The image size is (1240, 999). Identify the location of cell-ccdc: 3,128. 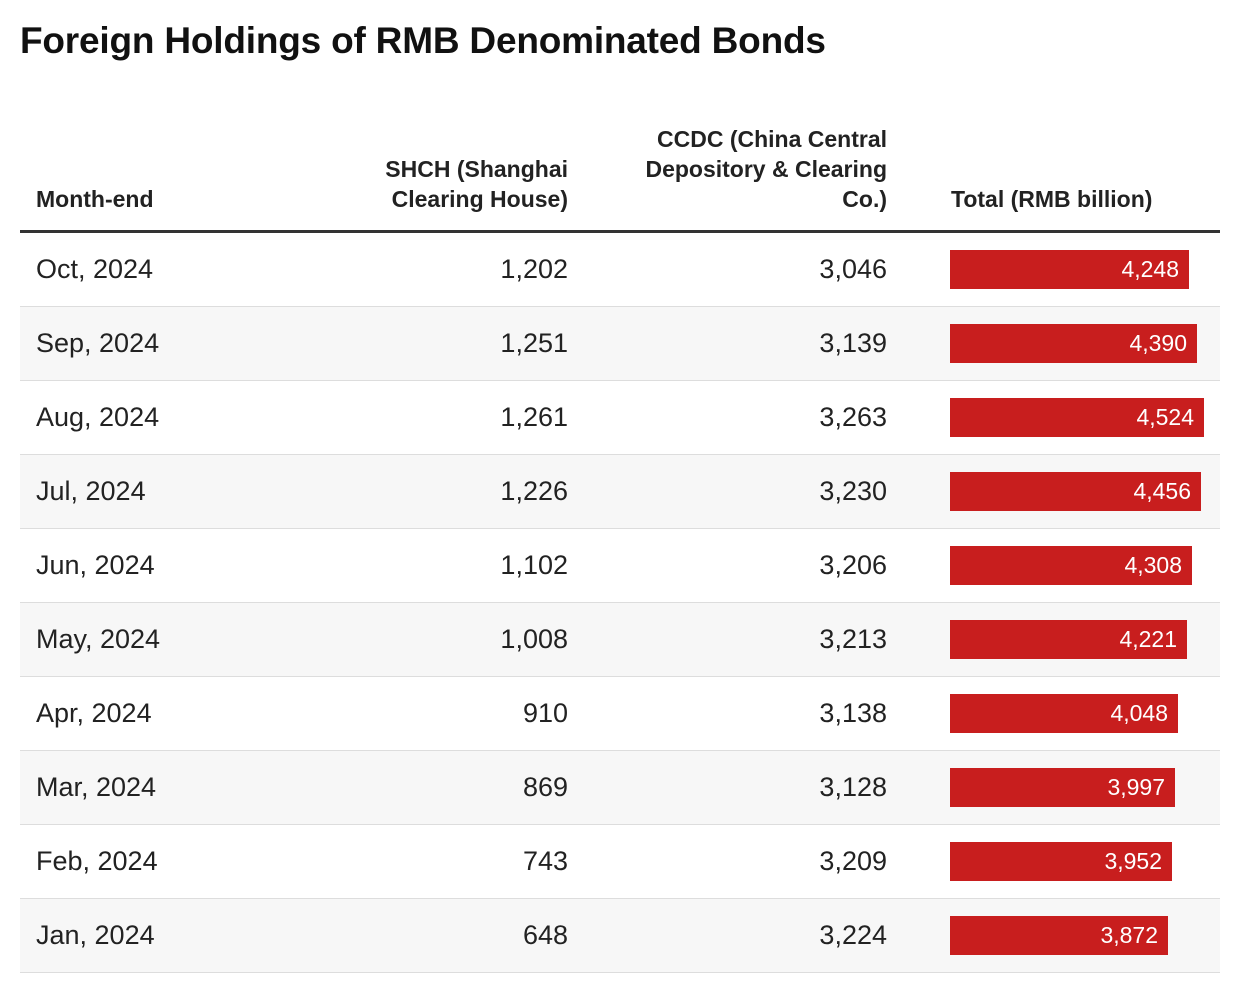
(853, 787).